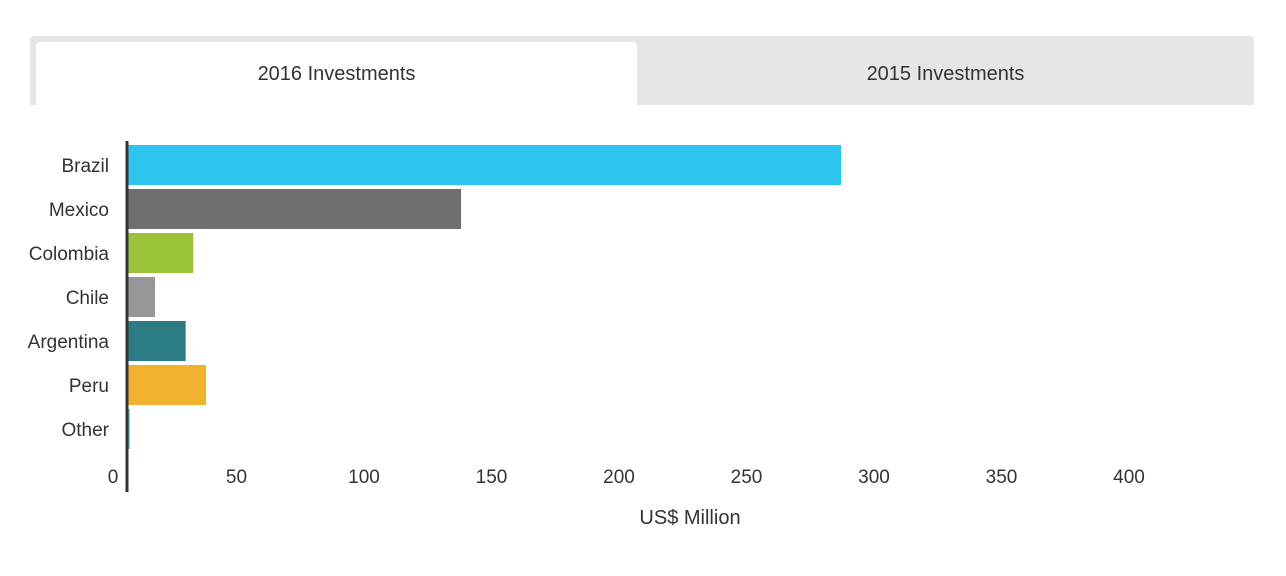  What do you see at coordinates (689, 518) in the screenshot?
I see `x-axis-title: US$ Million` at bounding box center [689, 518].